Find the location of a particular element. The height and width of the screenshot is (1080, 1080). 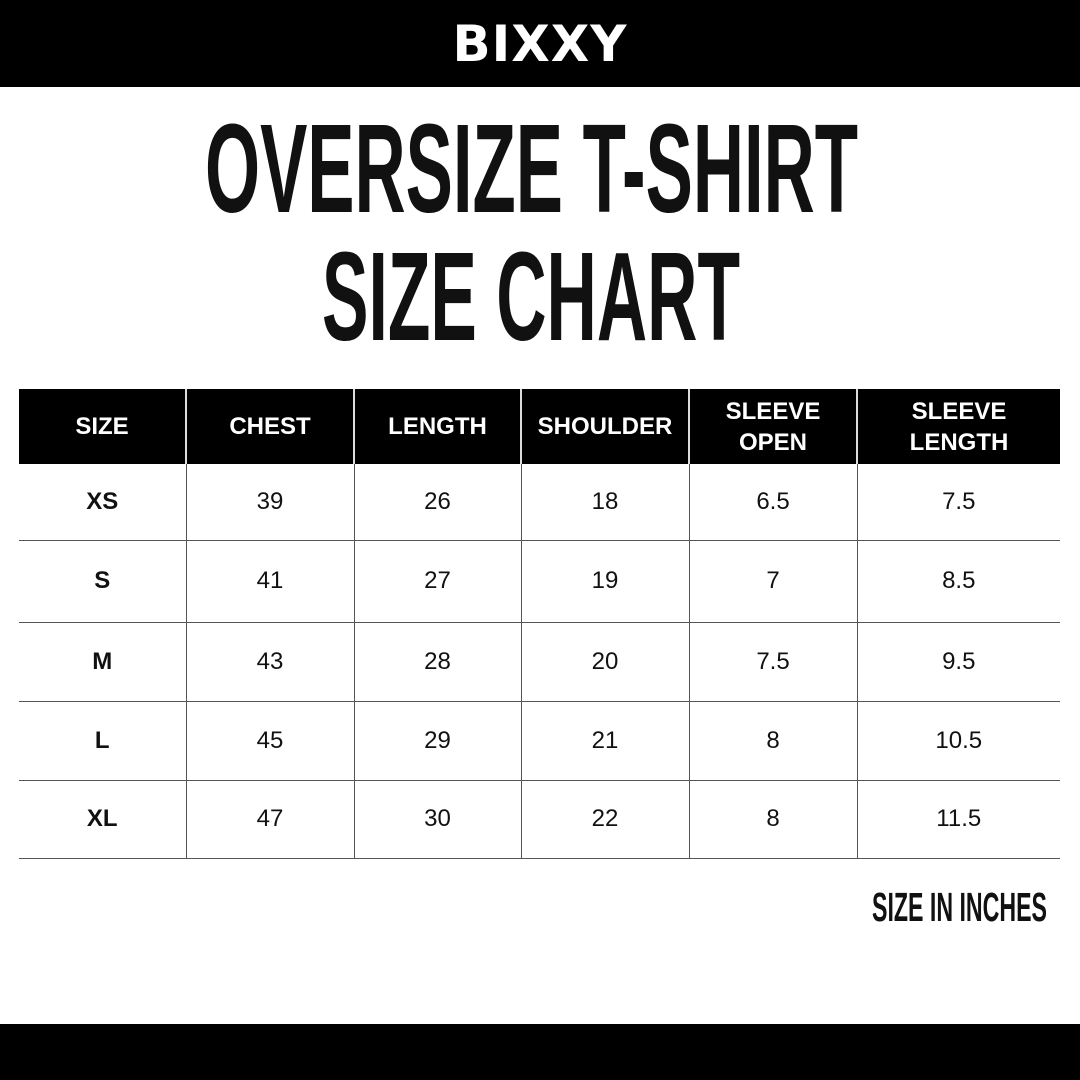

brand-logo: BIXXY is located at coordinates (540, 44).